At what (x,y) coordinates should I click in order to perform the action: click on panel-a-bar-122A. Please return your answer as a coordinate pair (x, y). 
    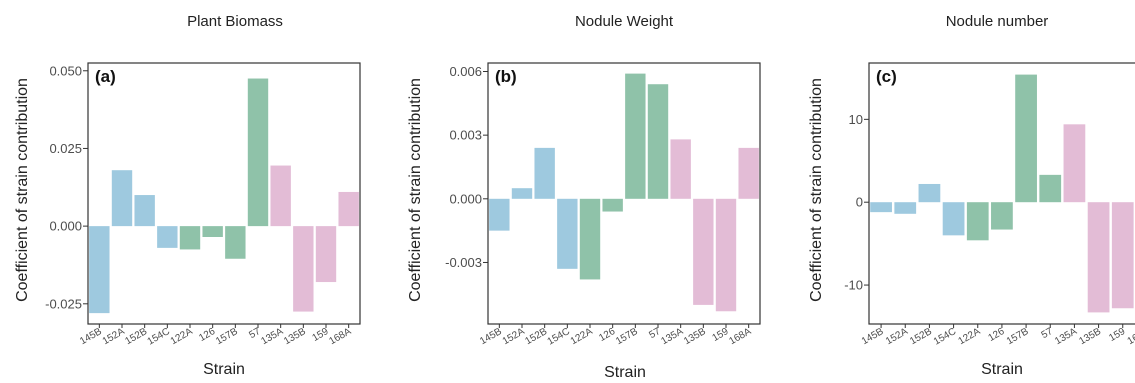
    Looking at the image, I should click on (190, 238).